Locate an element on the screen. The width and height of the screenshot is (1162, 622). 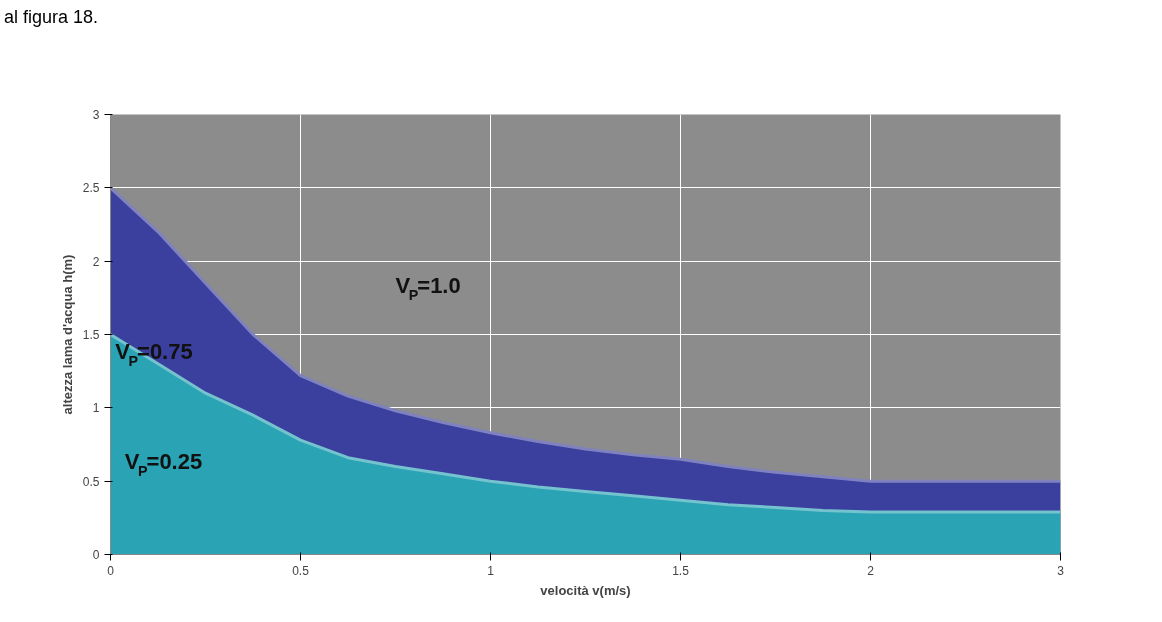
x-tick-label: 1 is located at coordinates (491, 570).